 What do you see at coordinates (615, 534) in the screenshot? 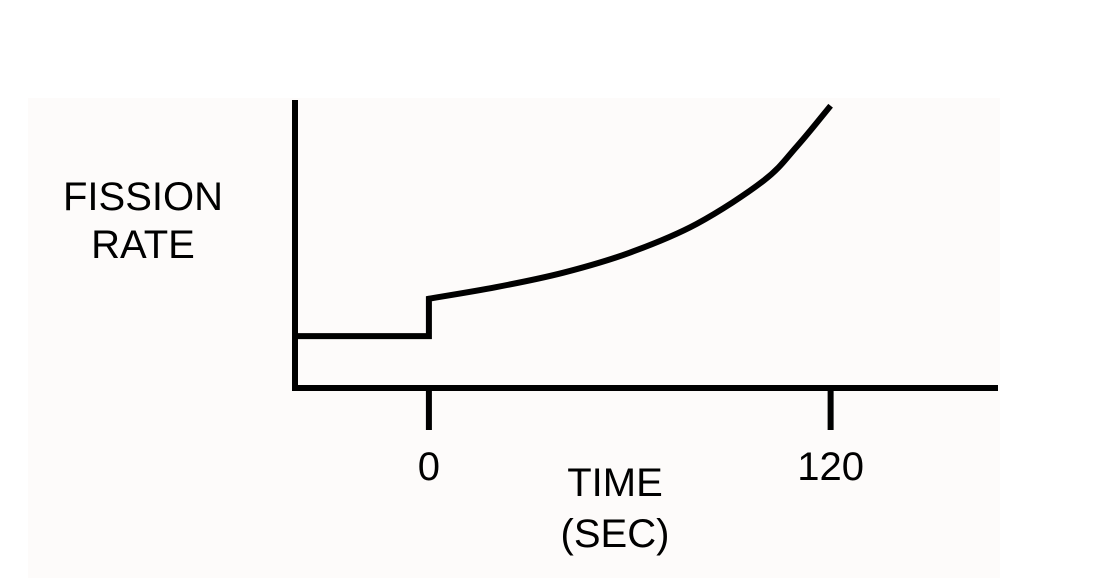
I see `x-axis-label-line-2: (SEC)` at bounding box center [615, 534].